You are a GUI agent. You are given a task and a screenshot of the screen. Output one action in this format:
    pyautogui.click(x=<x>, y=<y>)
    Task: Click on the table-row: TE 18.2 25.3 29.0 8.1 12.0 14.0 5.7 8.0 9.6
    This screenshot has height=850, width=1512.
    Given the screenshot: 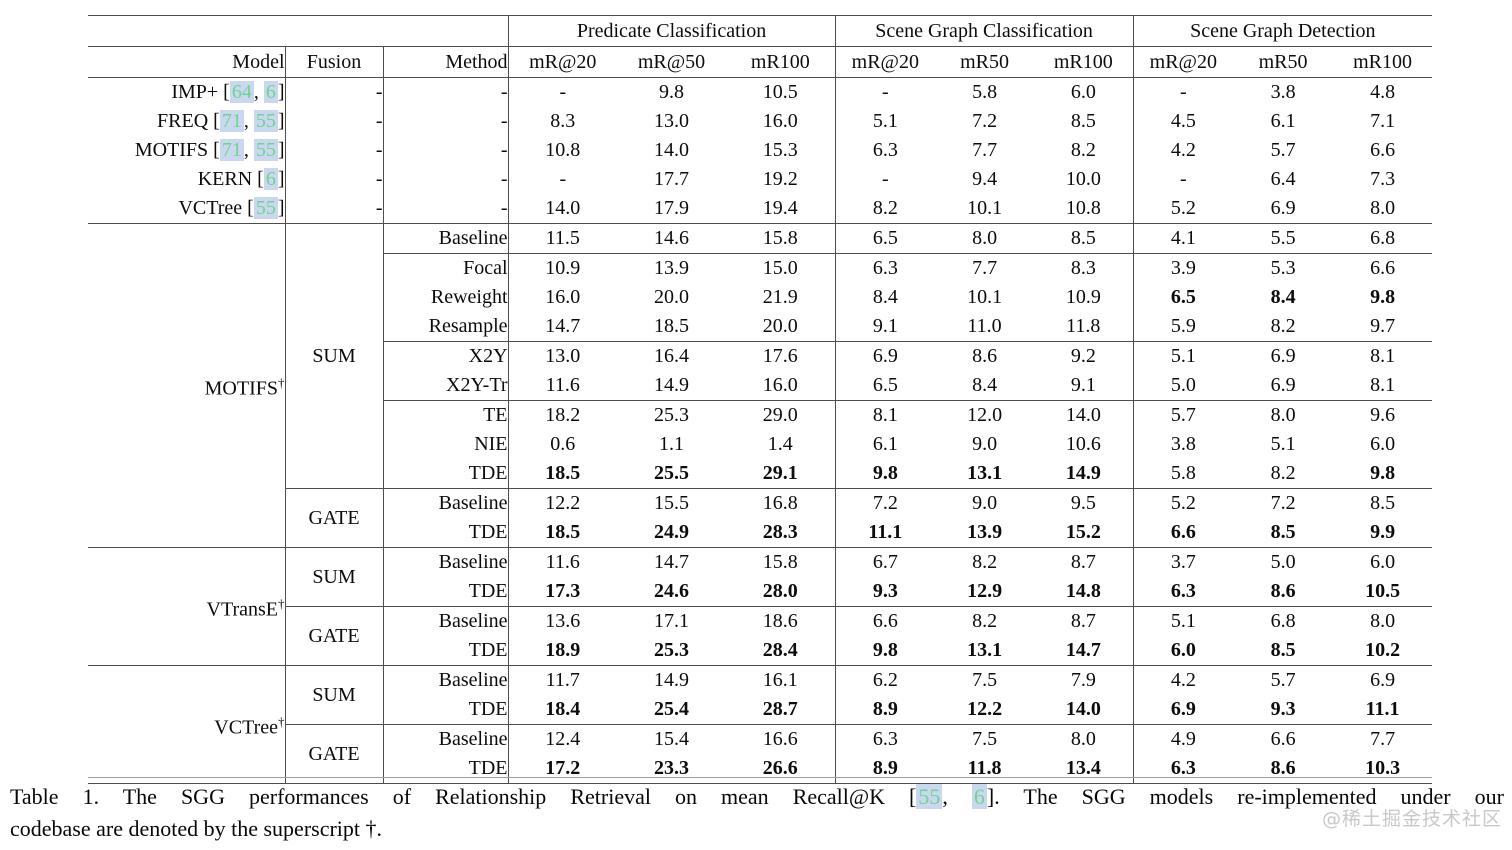 What is the action you would take?
    pyautogui.click(x=760, y=415)
    